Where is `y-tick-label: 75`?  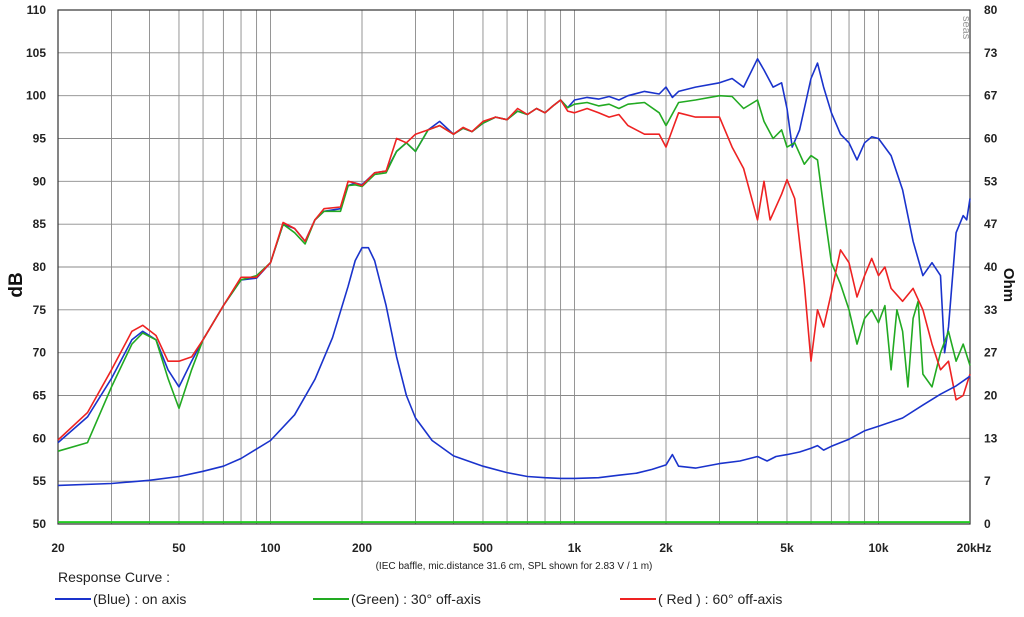 y-tick-label: 75 is located at coordinates (40, 310).